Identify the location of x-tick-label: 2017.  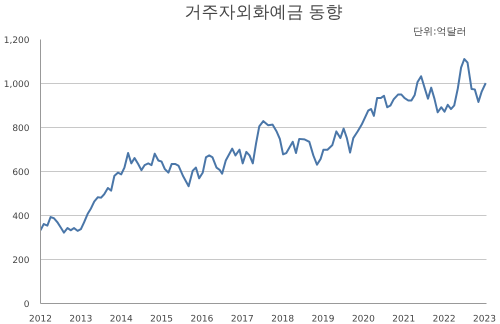
(242, 319).